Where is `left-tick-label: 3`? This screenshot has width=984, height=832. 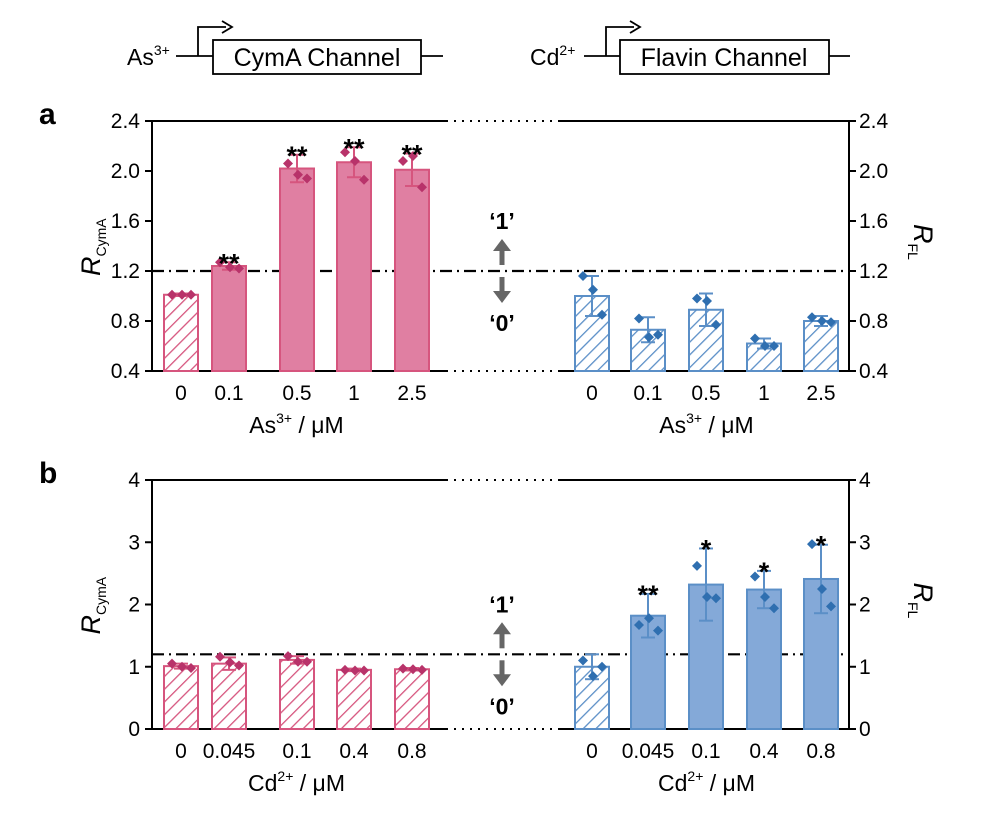
left-tick-label: 3 is located at coordinates (134, 542).